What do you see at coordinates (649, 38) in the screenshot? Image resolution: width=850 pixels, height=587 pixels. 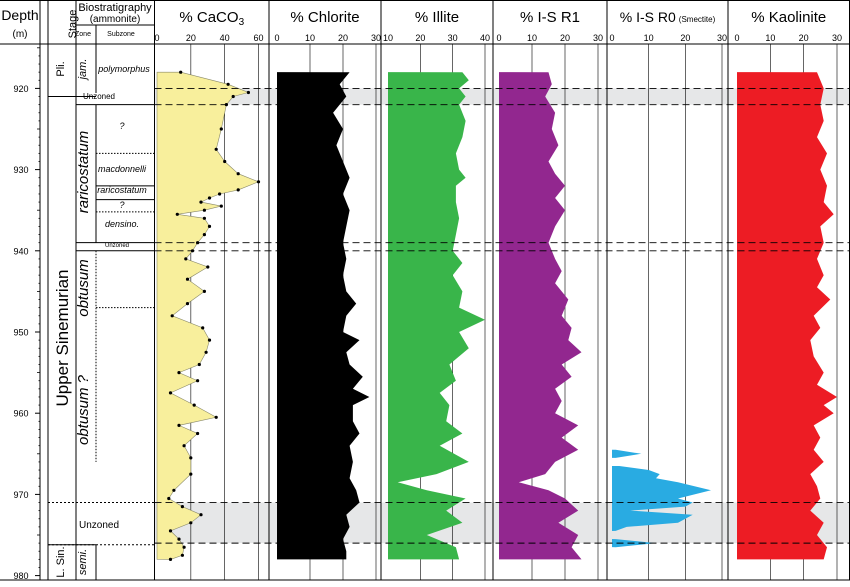 I see `isr0-tick-label: 10` at bounding box center [649, 38].